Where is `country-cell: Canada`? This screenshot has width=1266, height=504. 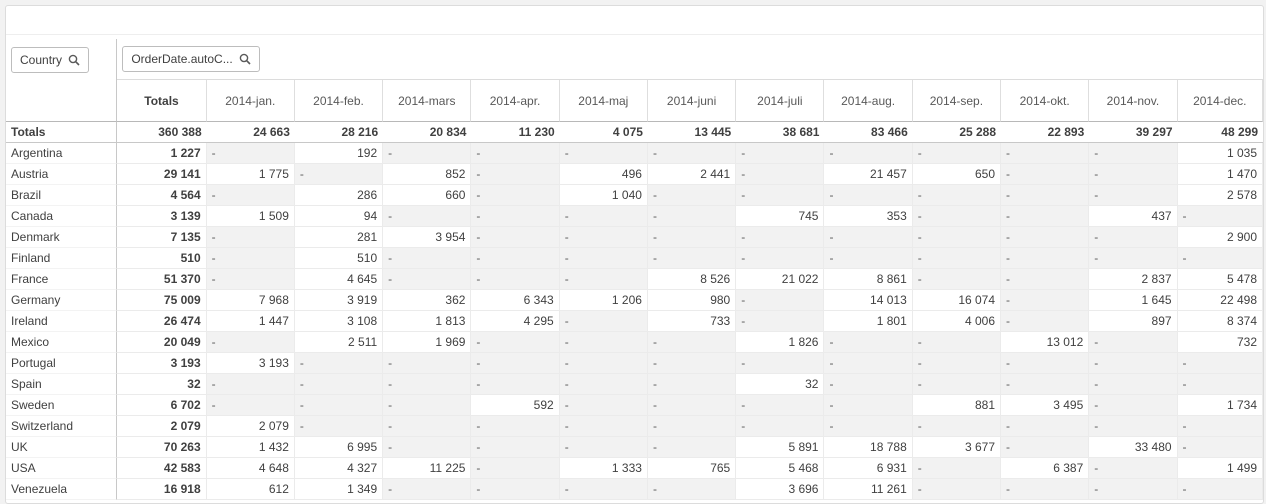
country-cell: Canada is located at coordinates (62, 216).